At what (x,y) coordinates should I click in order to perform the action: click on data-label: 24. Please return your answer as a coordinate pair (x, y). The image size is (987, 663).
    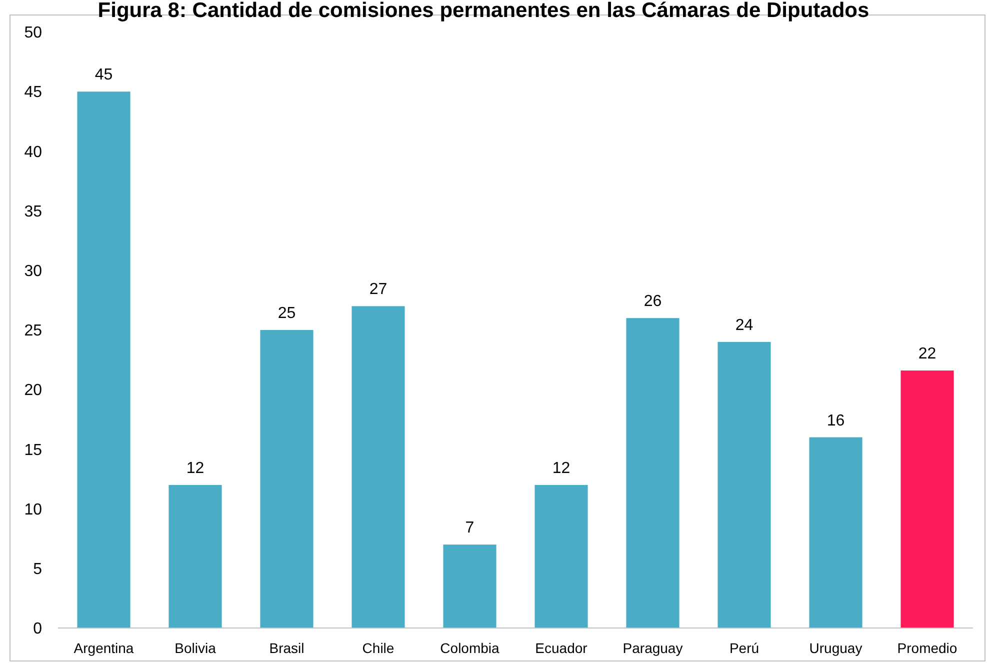
    Looking at the image, I should click on (744, 325).